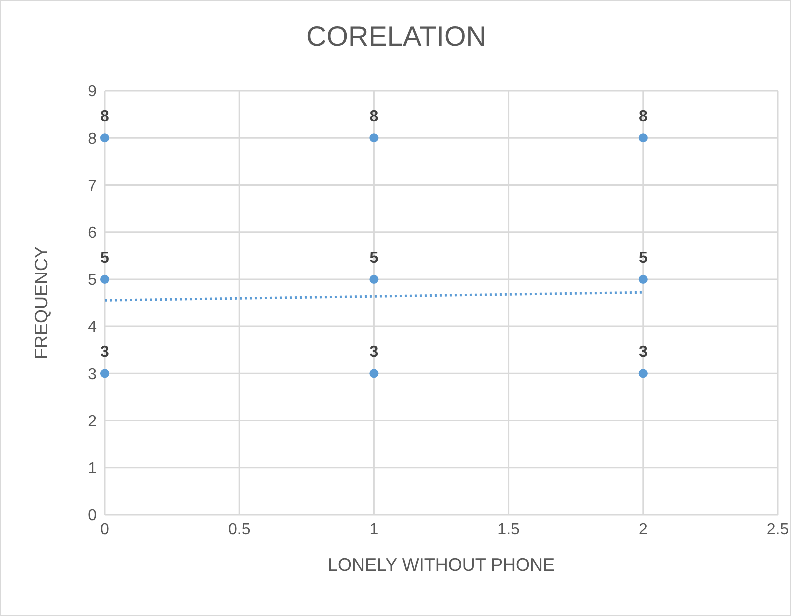 The height and width of the screenshot is (616, 791). Describe the element at coordinates (374, 529) in the screenshot. I see `x-tick-label: 1` at that location.